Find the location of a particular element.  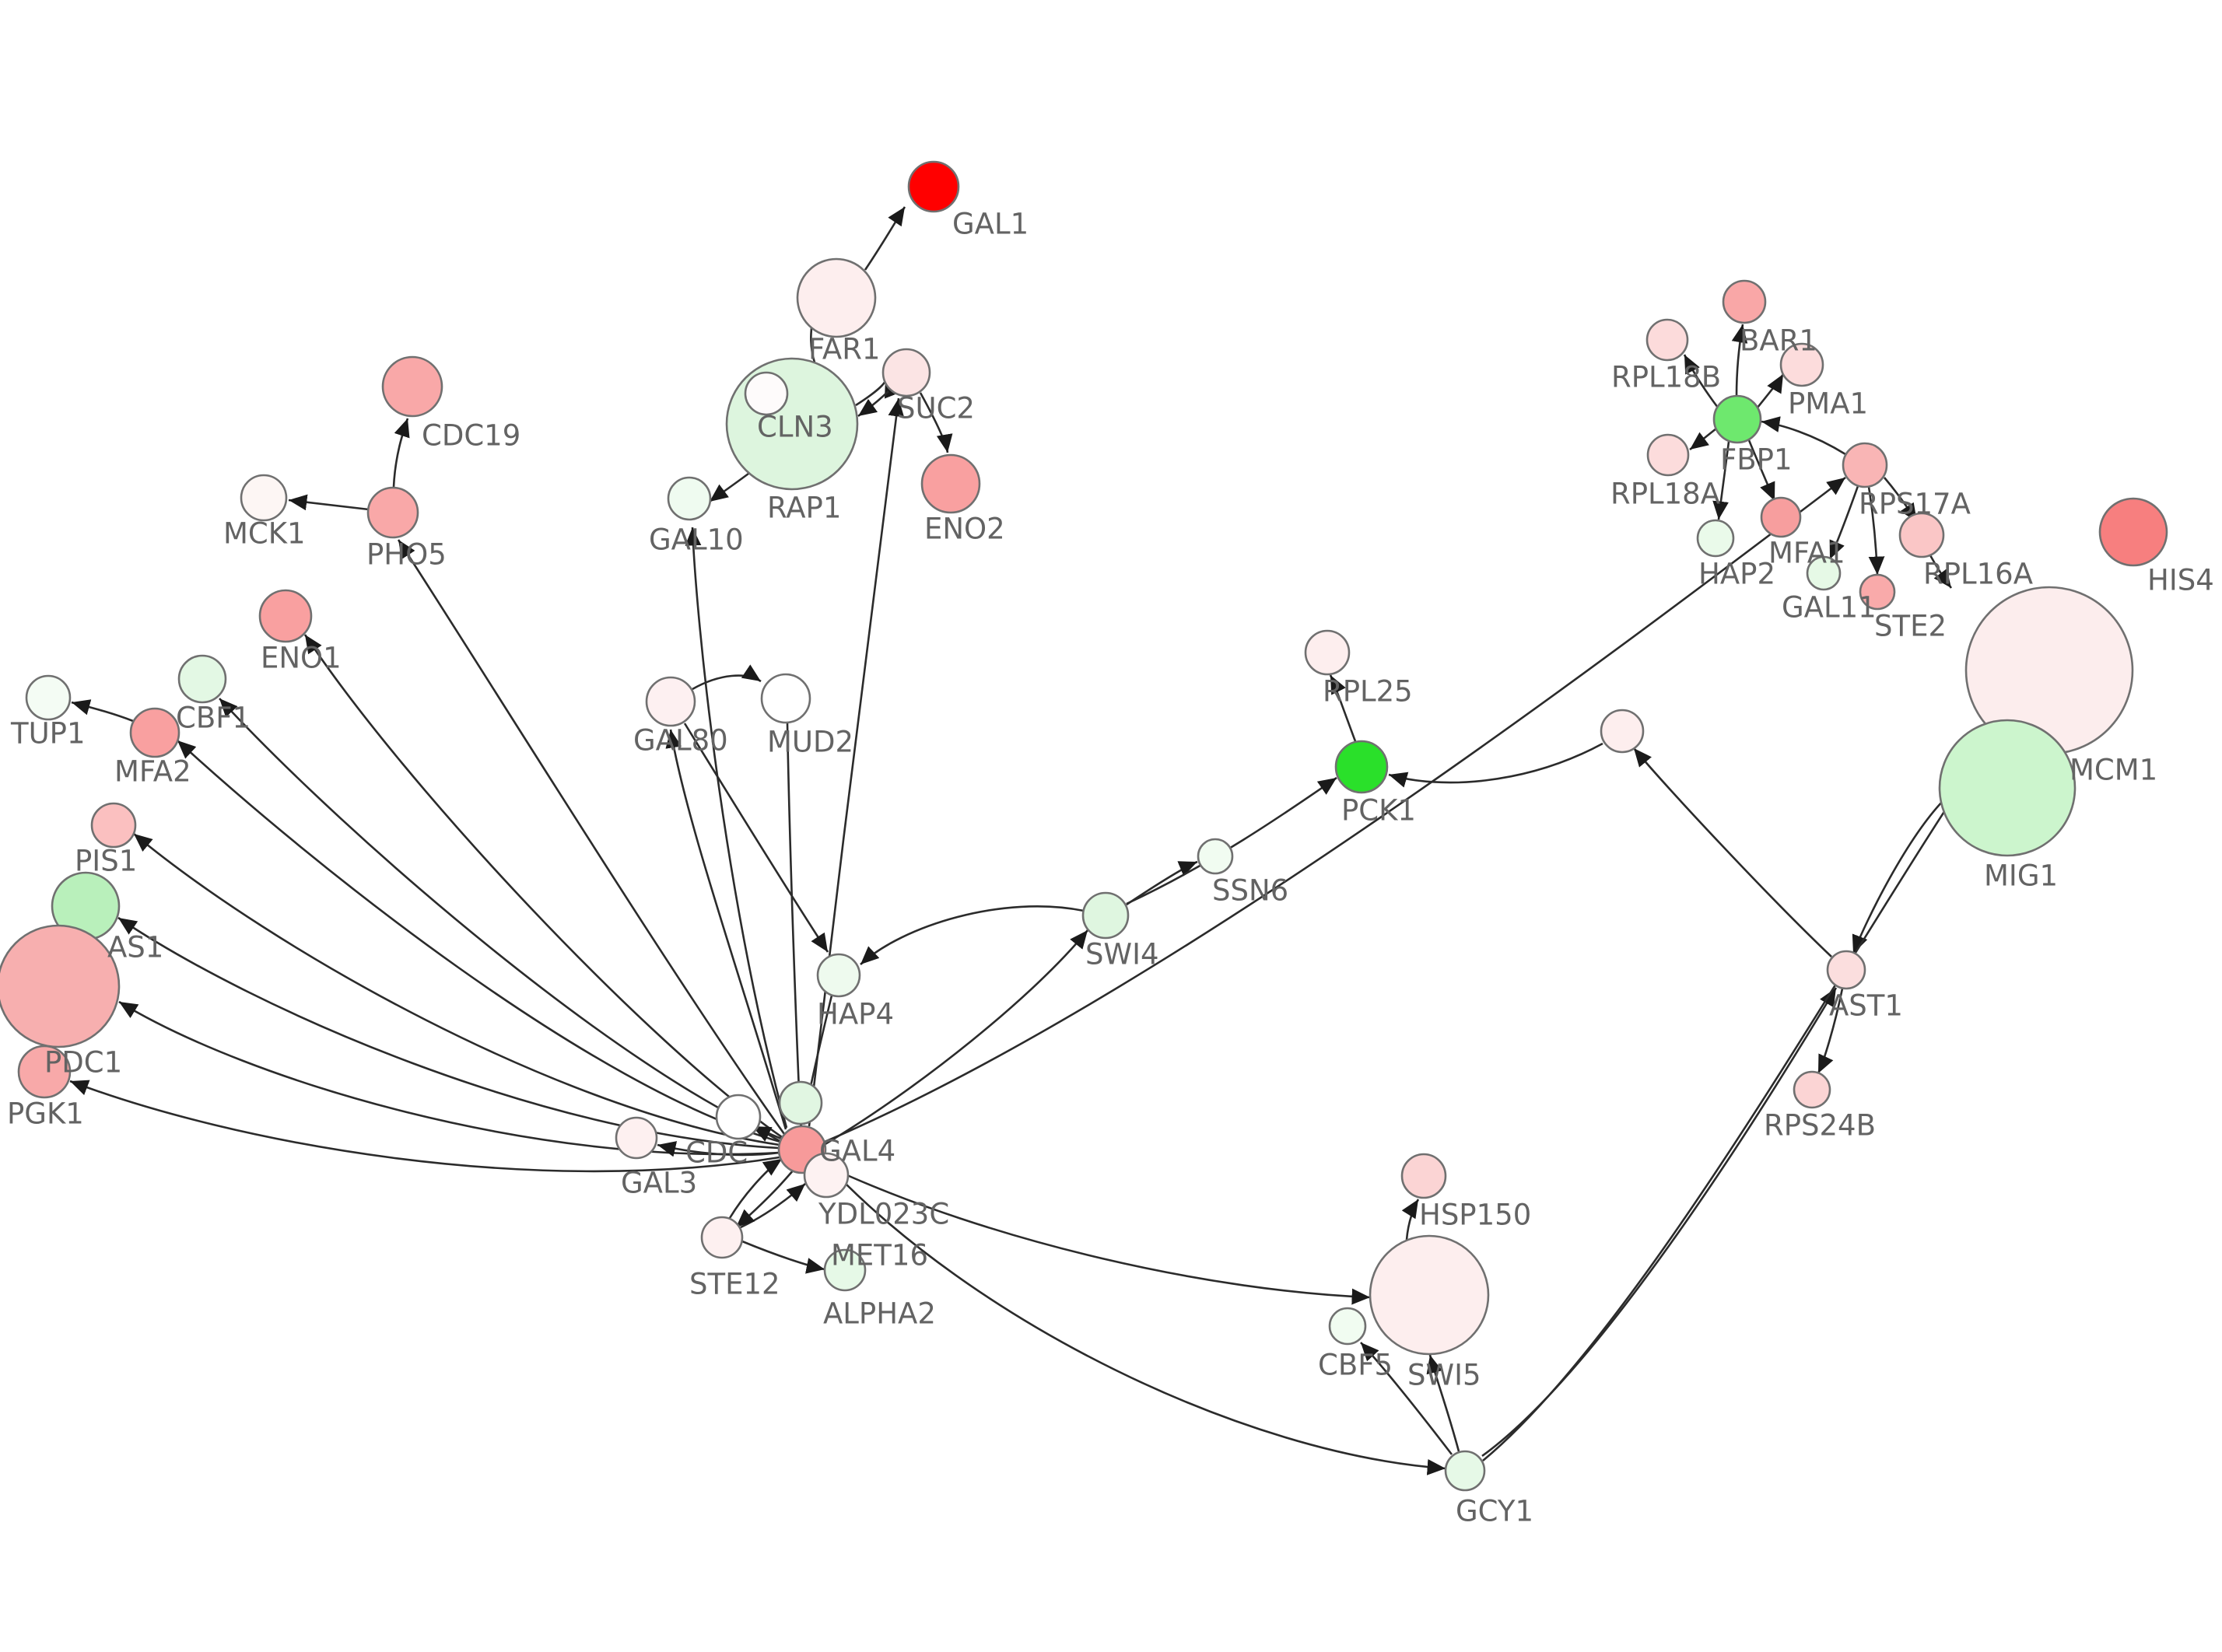

edge-mfa2-to-tup1 is located at coordinates (102, 711).